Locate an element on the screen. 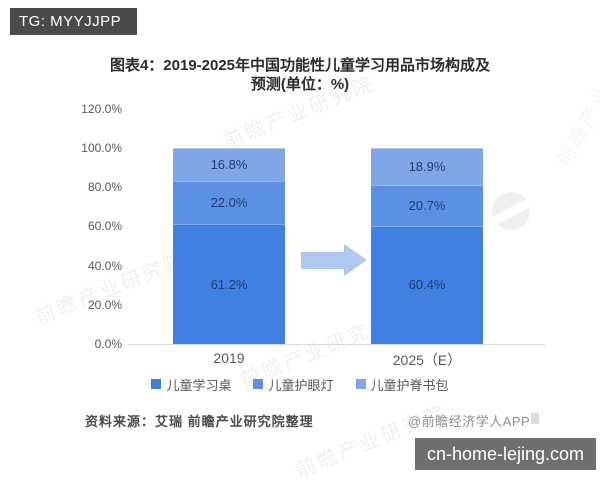  bar-segment: 20.7% is located at coordinates (427, 205).